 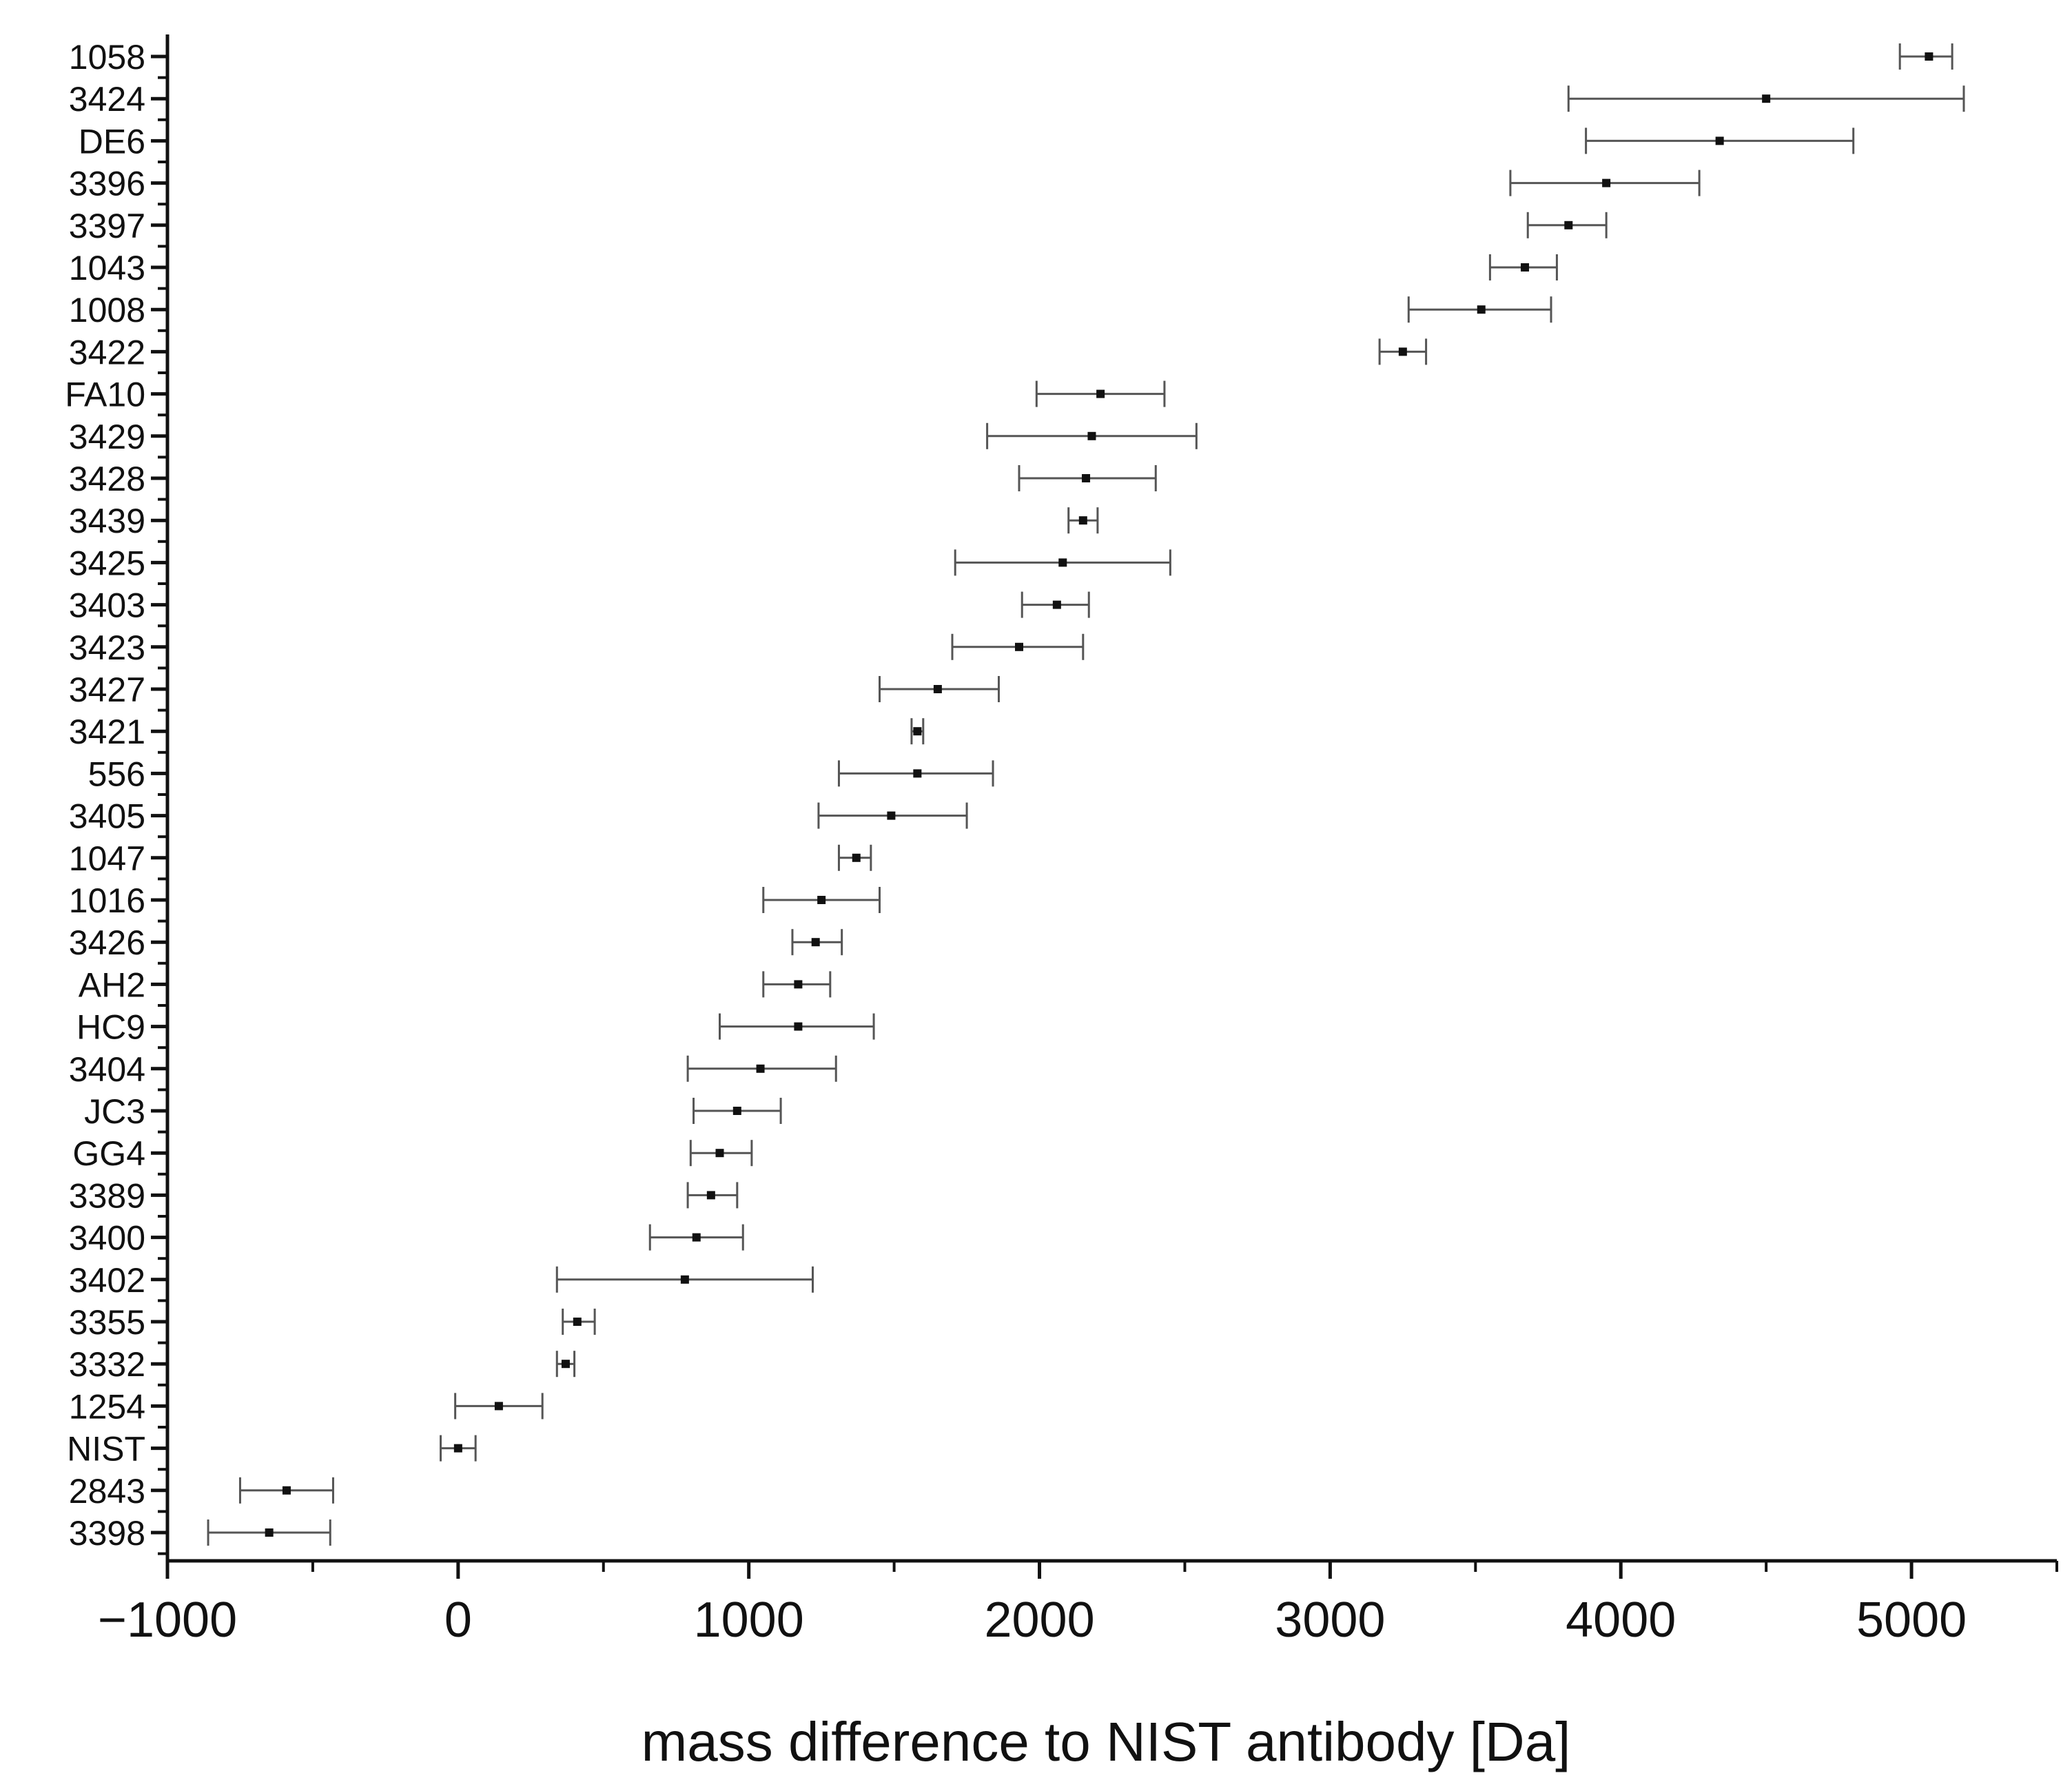 I want to click on y-category-label: 3428, so click(x=107, y=479).